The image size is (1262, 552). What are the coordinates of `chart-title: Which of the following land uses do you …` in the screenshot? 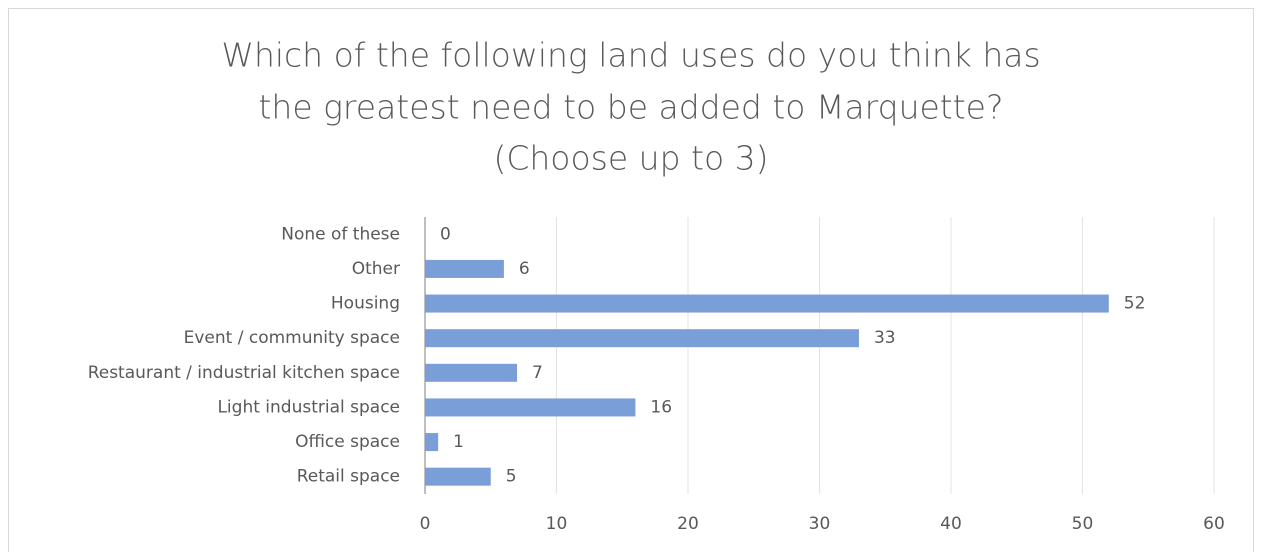 It's located at (630, 55).